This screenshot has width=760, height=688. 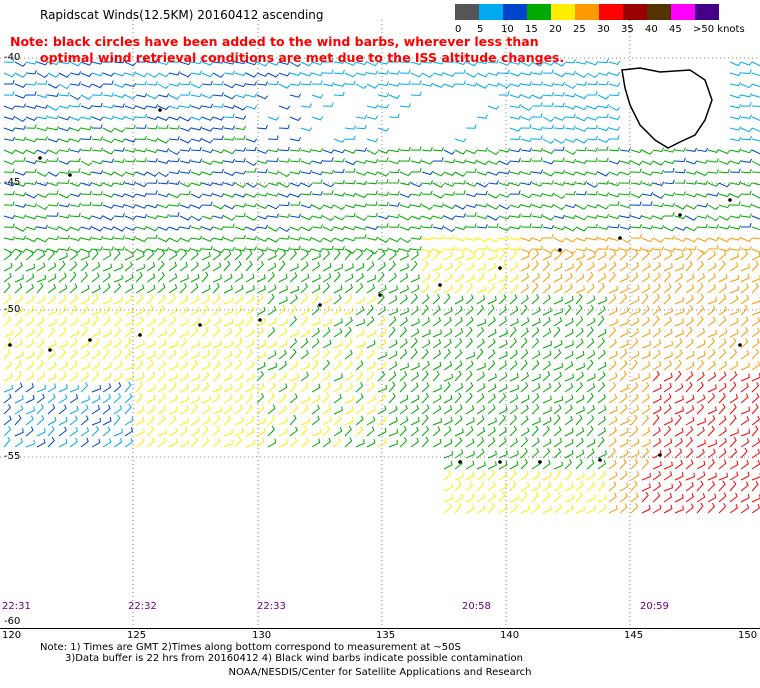 What do you see at coordinates (634, 635) in the screenshot?
I see `lon-tick-label: 145` at bounding box center [634, 635].